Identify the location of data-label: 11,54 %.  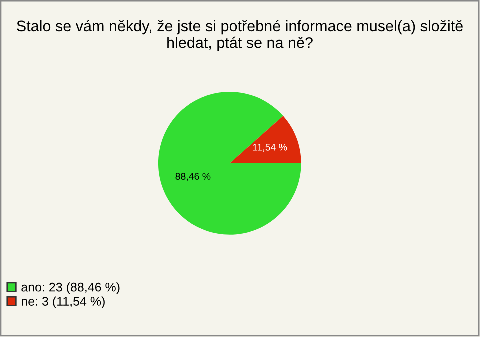
(270, 148).